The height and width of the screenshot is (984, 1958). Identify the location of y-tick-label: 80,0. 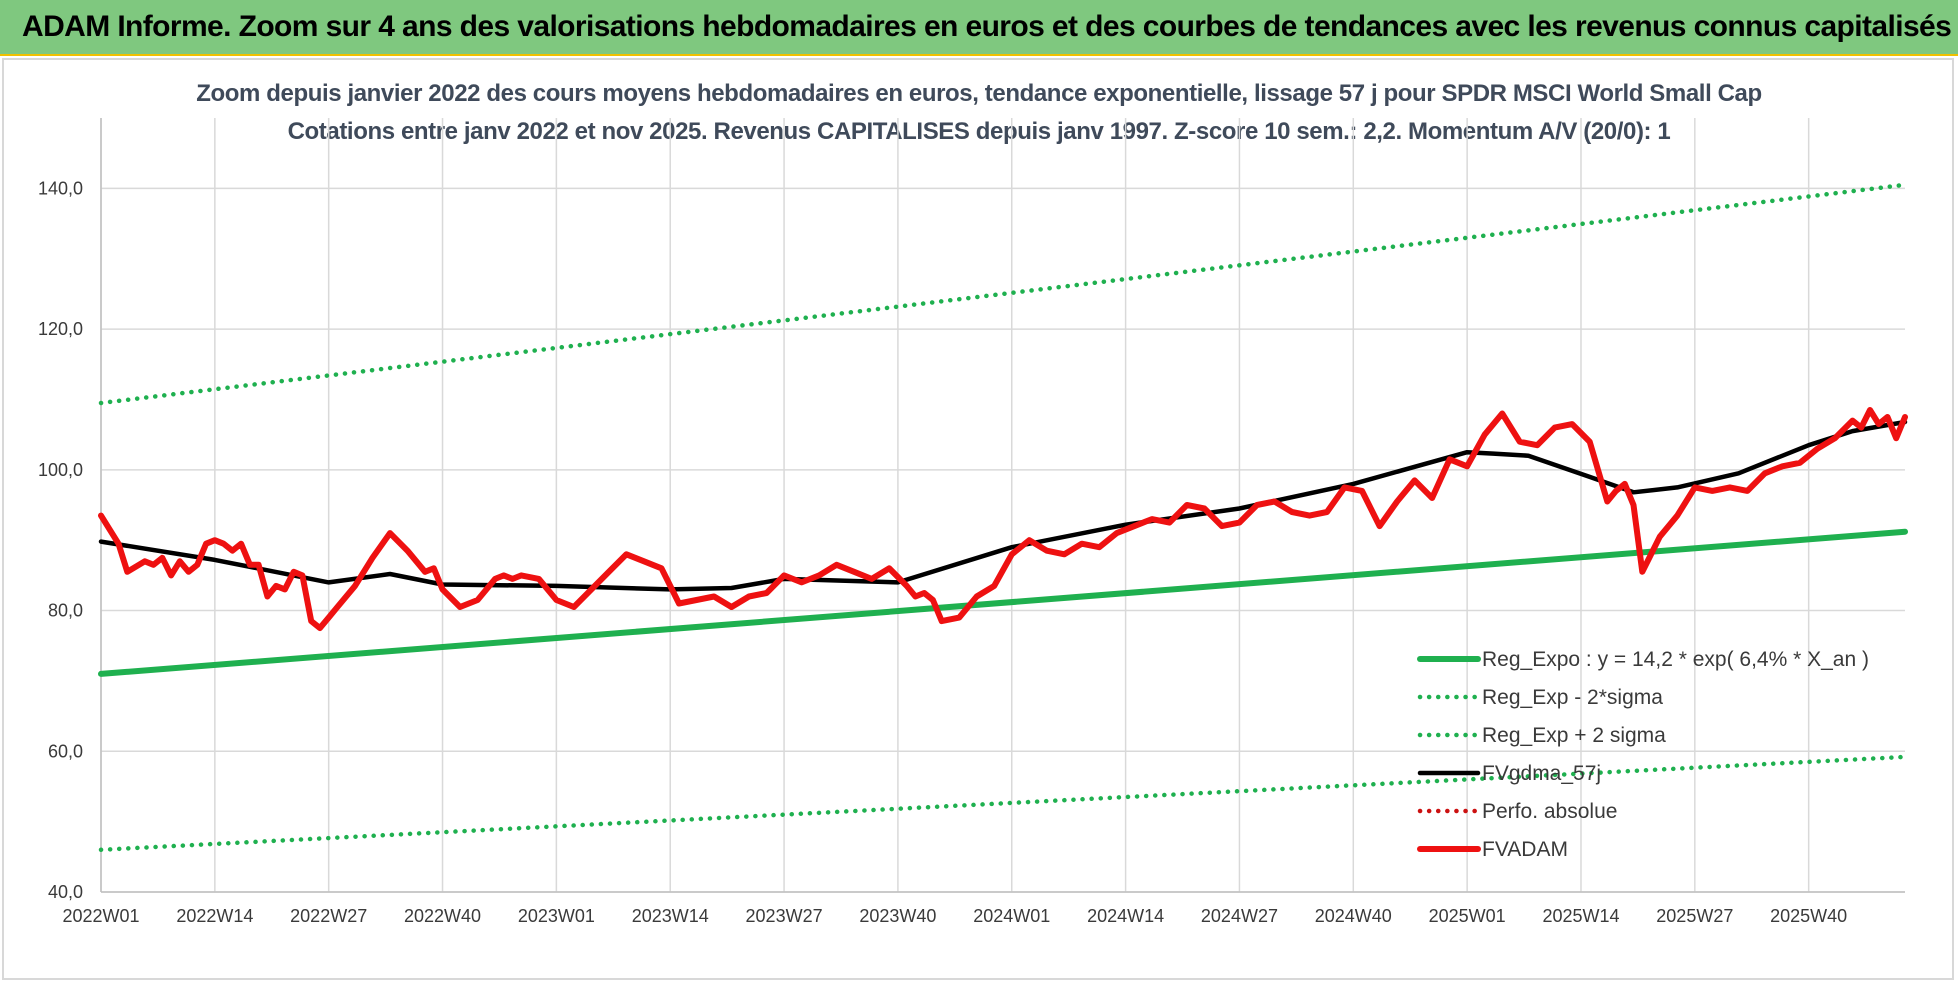
(65, 611).